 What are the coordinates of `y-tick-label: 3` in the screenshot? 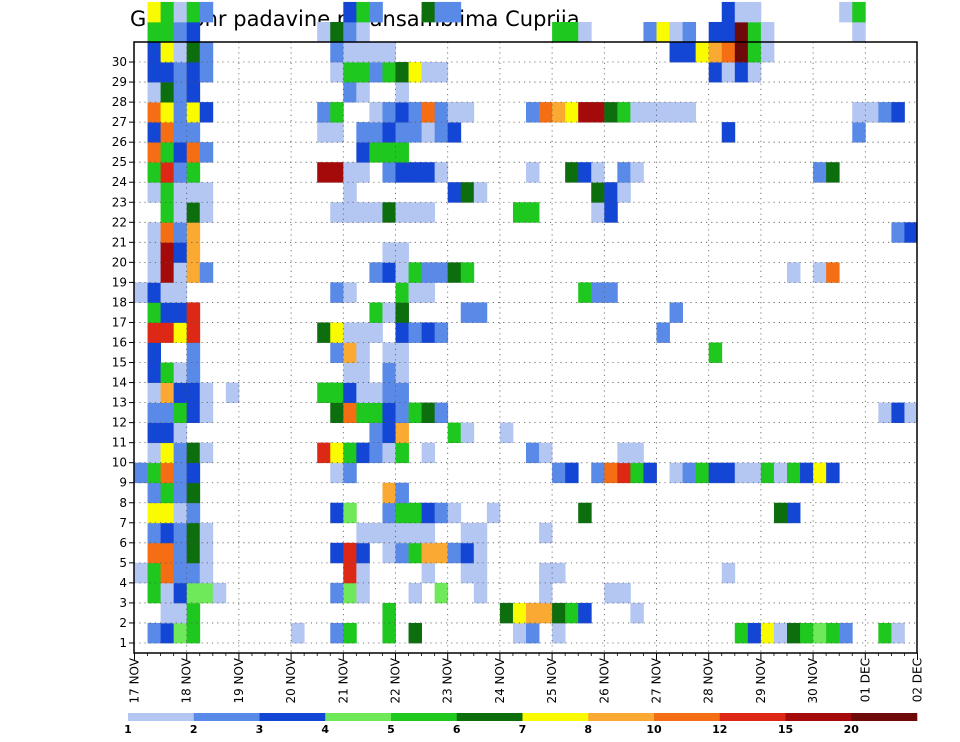 It's located at (123, 603).